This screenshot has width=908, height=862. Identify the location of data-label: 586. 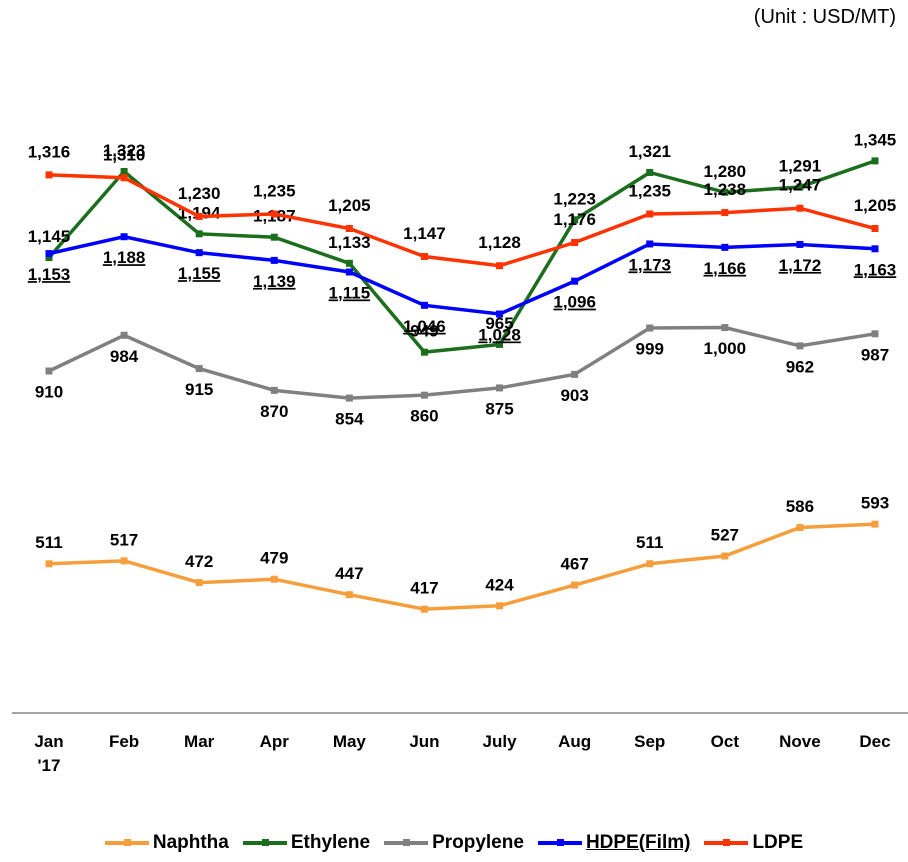
(800, 506).